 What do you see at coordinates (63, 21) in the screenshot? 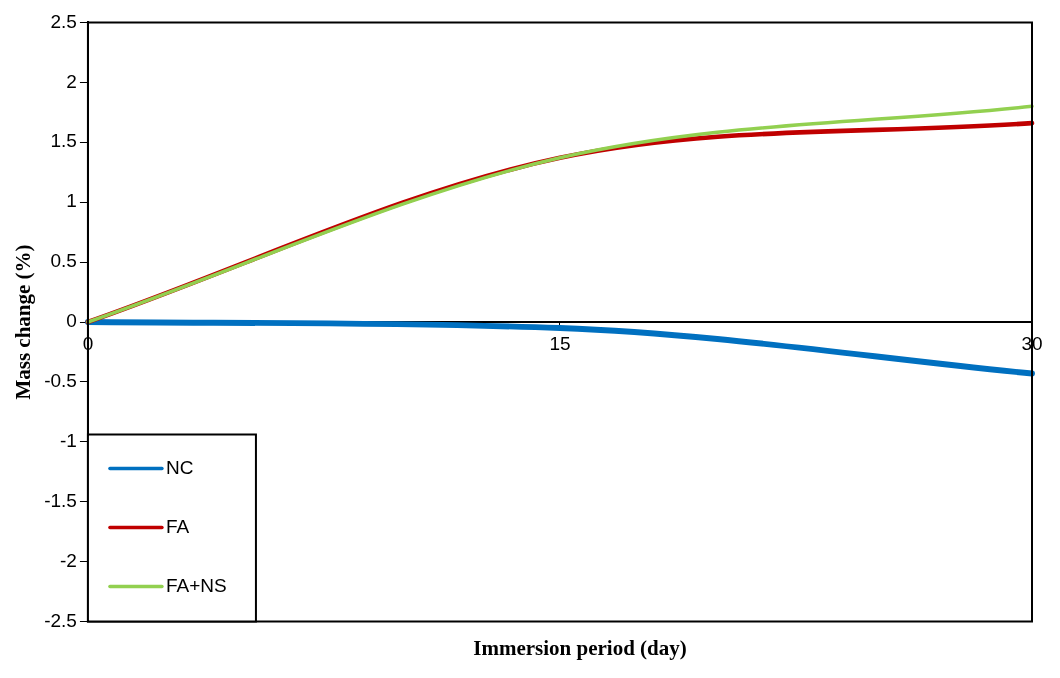
I see `y-tick-label: 2.5` at bounding box center [63, 21].